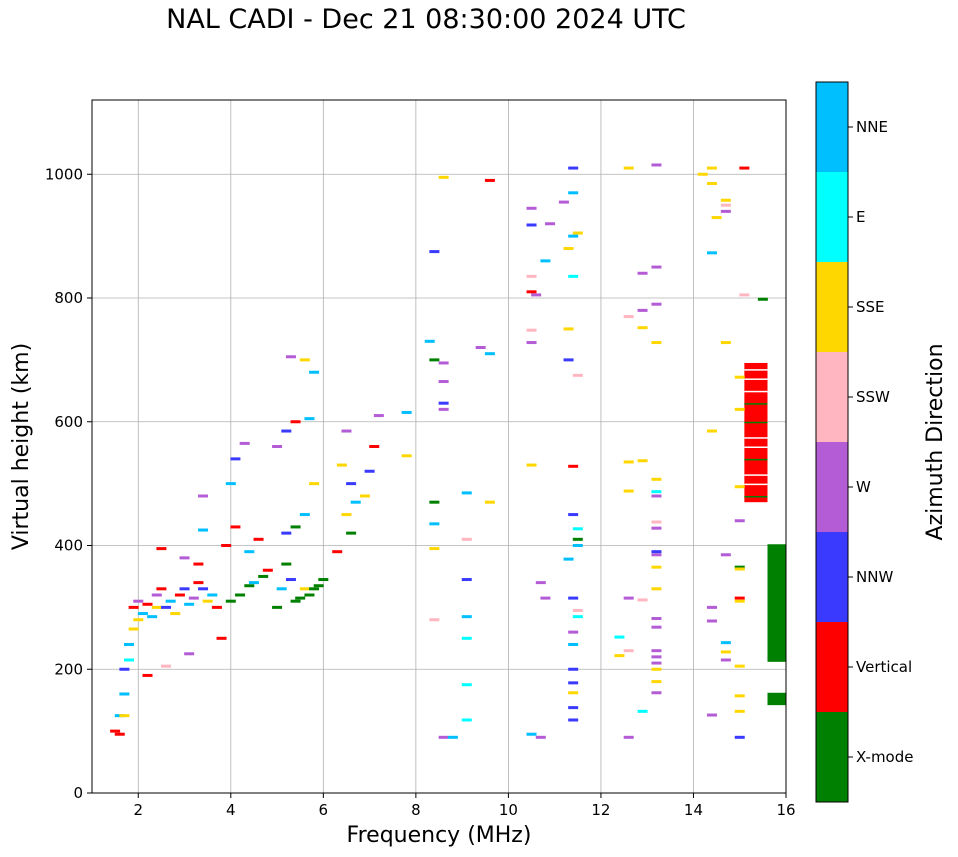 The height and width of the screenshot is (857, 958). What do you see at coordinates (693, 810) in the screenshot?
I see `x-tick-label: 14` at bounding box center [693, 810].